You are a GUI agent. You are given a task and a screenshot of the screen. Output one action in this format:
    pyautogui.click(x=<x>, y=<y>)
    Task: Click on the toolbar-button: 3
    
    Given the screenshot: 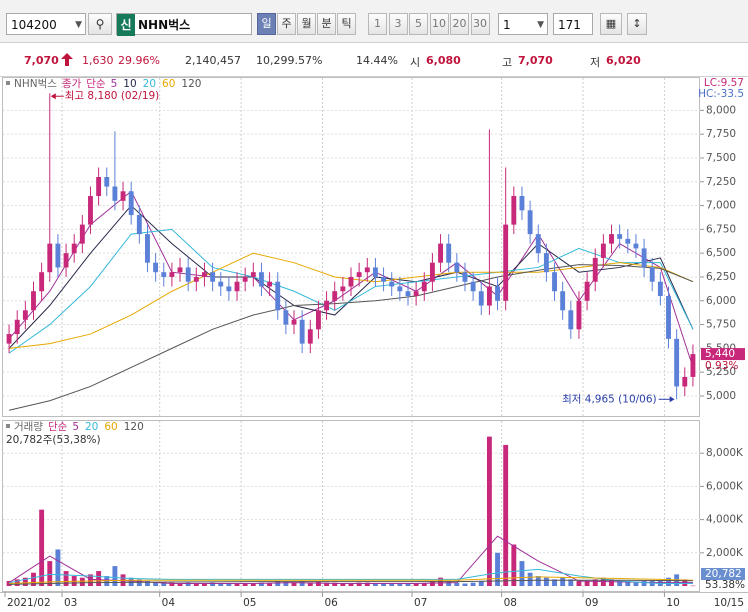 What is the action you would take?
    pyautogui.click(x=398, y=24)
    